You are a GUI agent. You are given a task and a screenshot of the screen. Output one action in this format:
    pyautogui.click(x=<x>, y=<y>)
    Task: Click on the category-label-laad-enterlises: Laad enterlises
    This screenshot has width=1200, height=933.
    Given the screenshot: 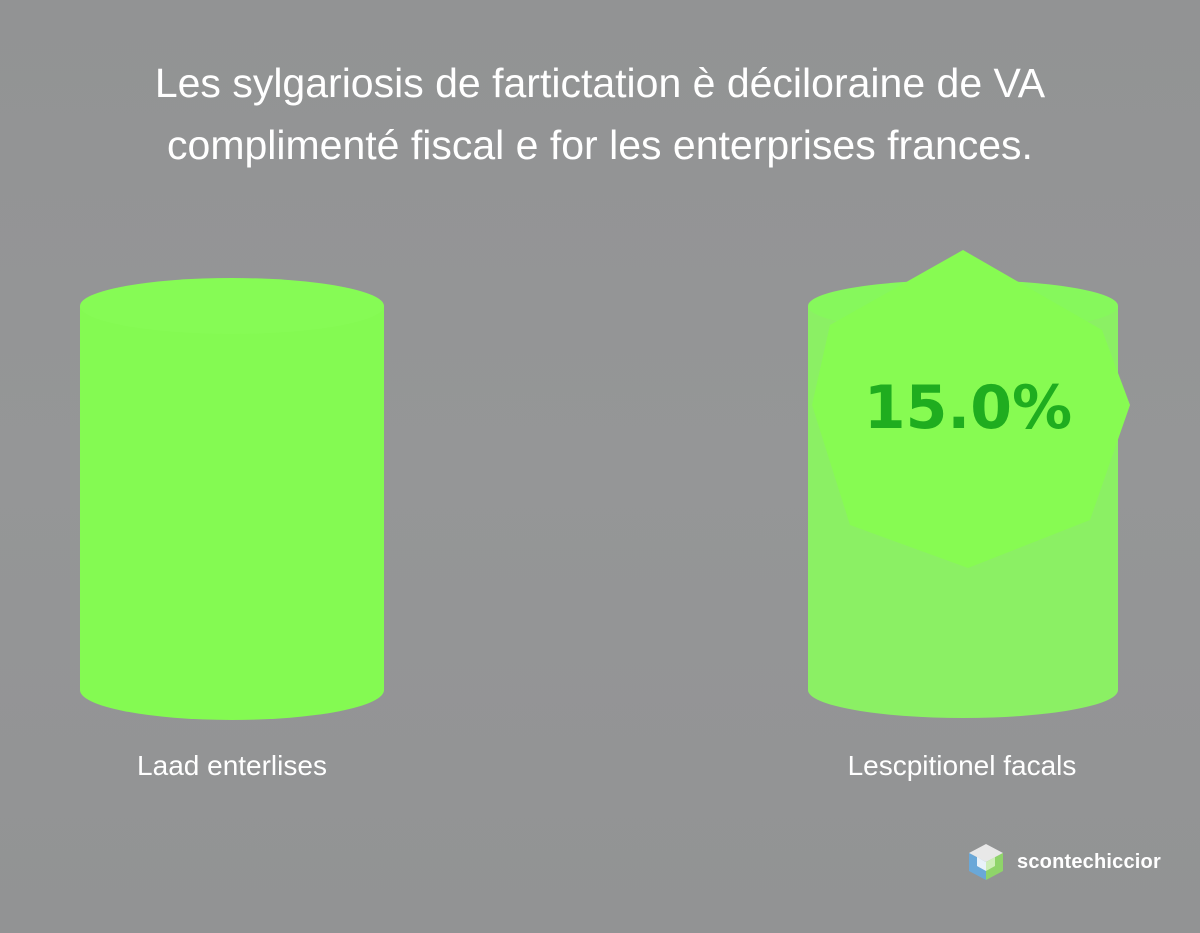 What is the action you would take?
    pyautogui.click(x=232, y=765)
    